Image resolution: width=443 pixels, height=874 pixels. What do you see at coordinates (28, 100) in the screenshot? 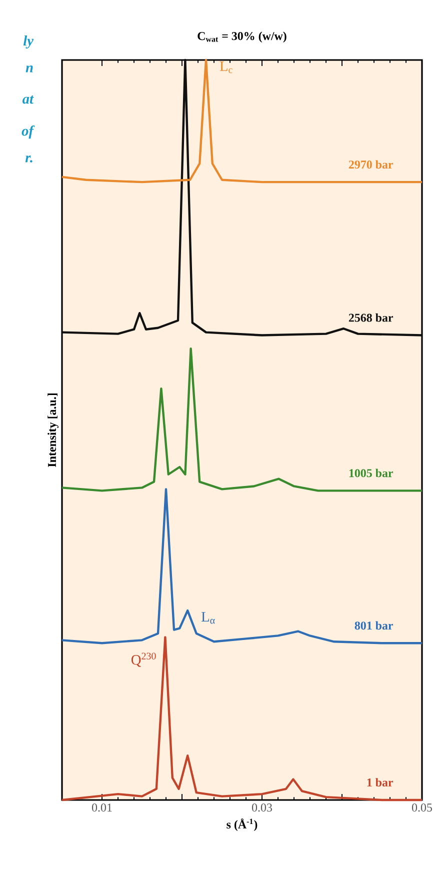
I see `text: at` at bounding box center [28, 100].